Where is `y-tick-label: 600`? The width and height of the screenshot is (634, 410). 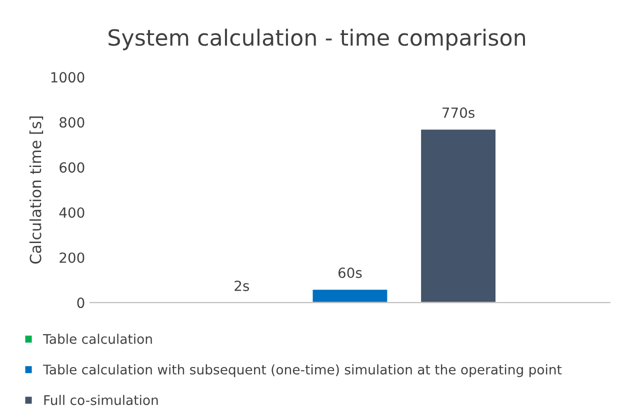 y-tick-label: 600 is located at coordinates (72, 167).